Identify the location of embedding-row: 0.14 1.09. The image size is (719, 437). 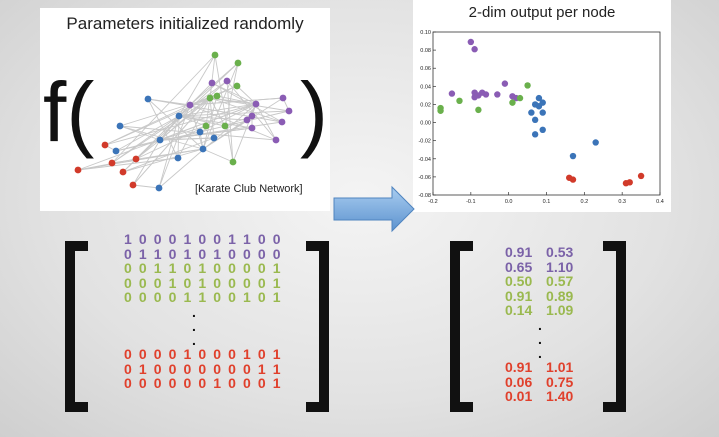
(539, 310).